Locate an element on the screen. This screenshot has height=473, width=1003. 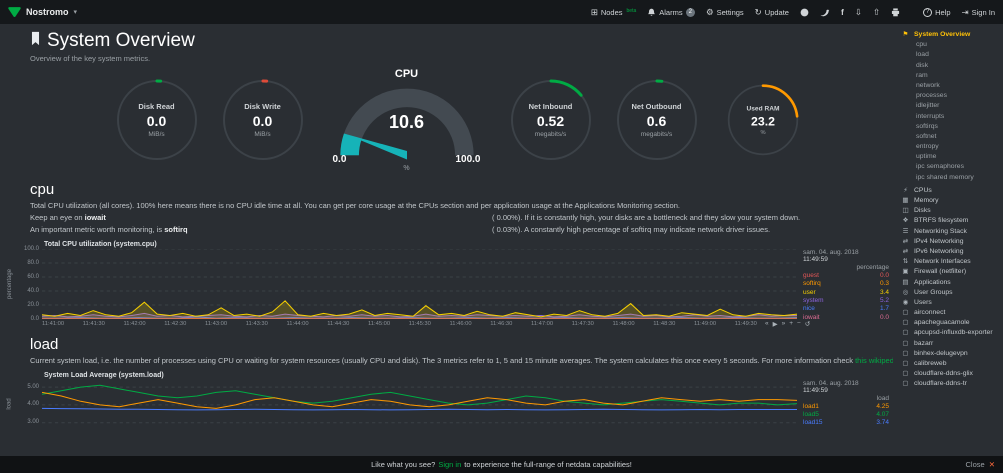
sidebar-item-network-interfaces: ⇅ Network Interfaces is located at coordinates (950, 262).